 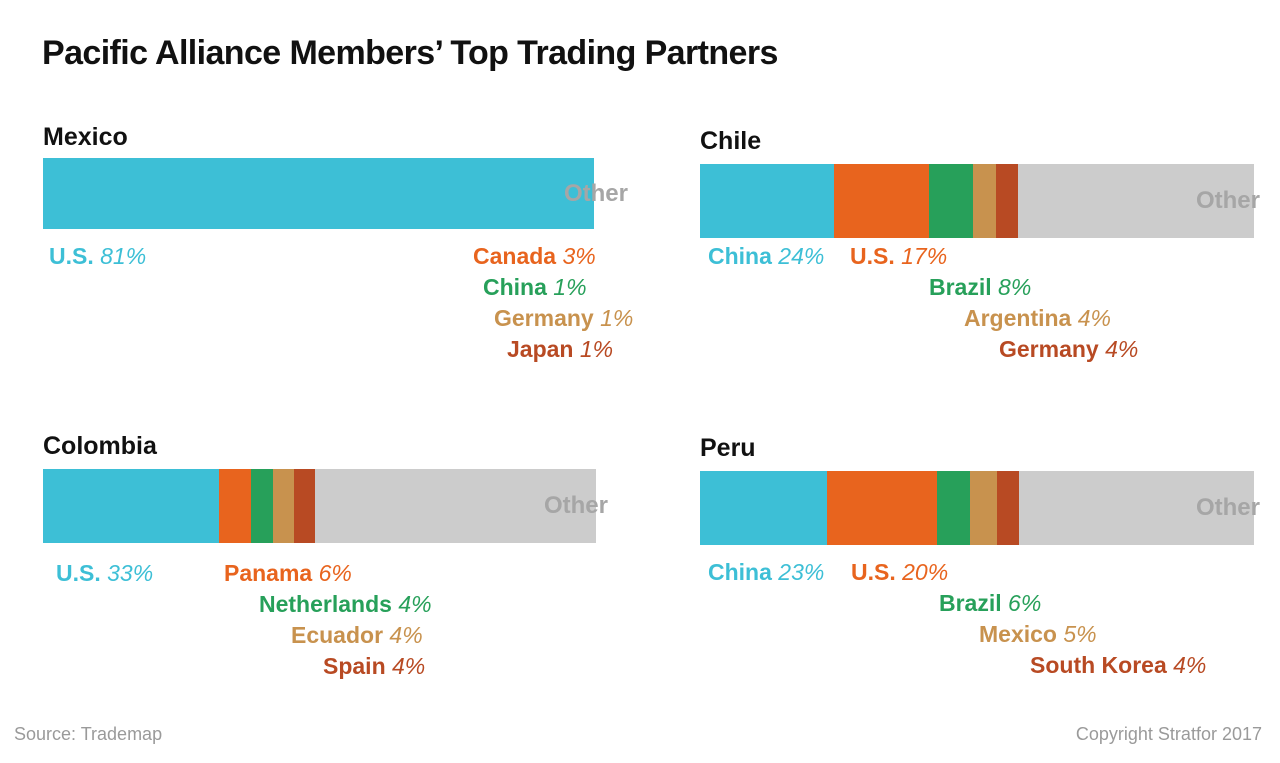 What do you see at coordinates (262, 506) in the screenshot?
I see `bar-segment-netherlands` at bounding box center [262, 506].